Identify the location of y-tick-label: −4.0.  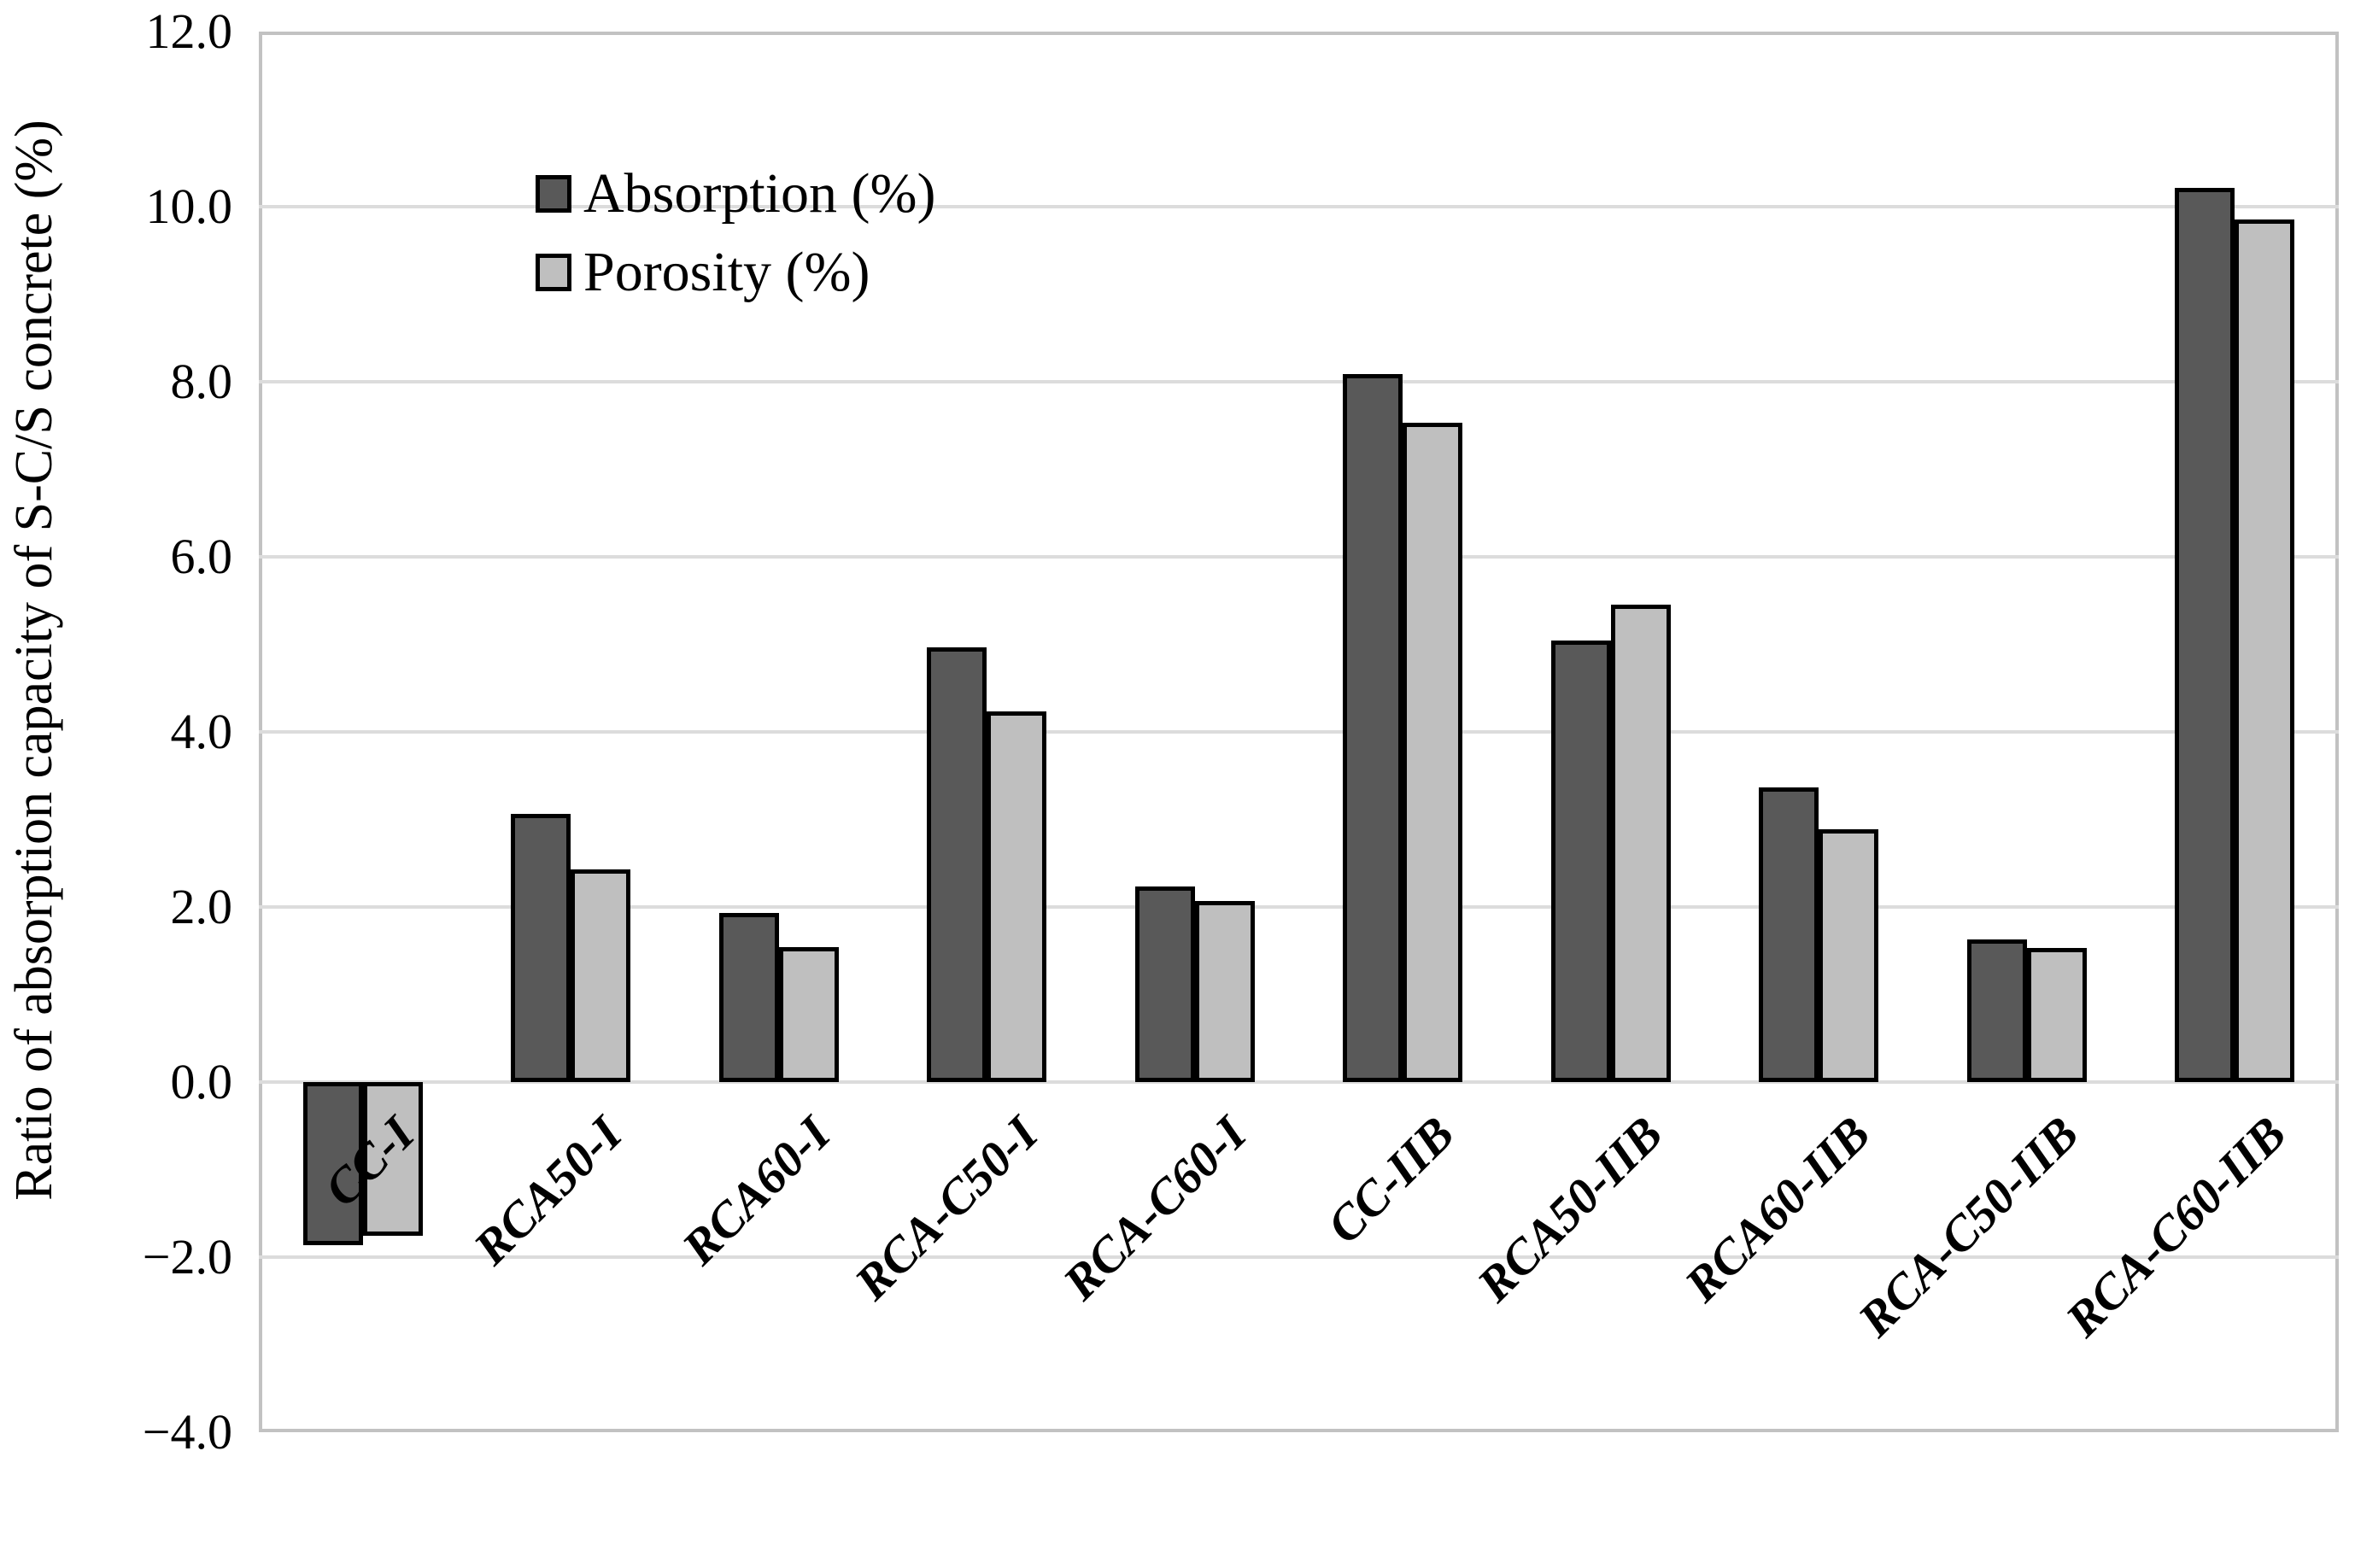
(187, 1432).